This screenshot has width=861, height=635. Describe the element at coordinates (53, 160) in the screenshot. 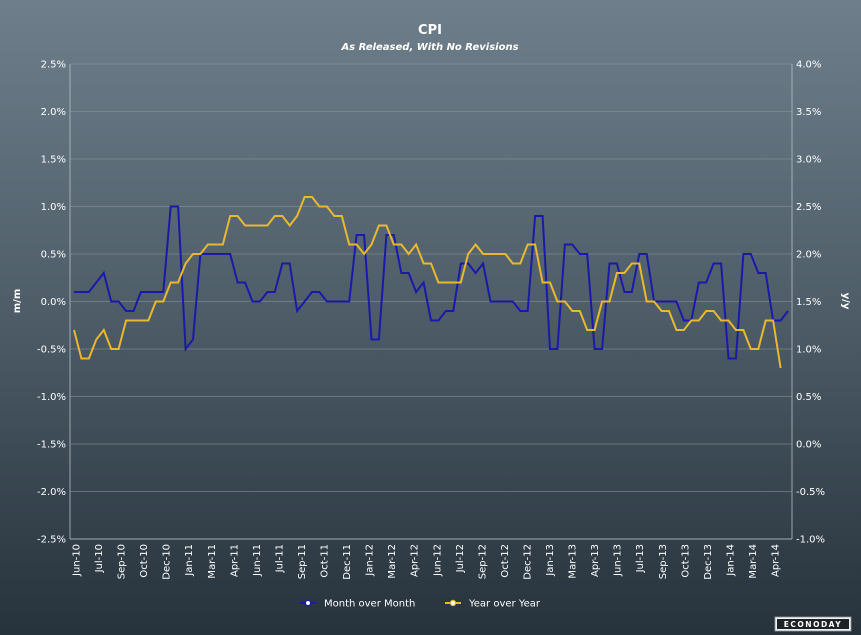

I see `y-tick-label-left: 1.5%` at that location.